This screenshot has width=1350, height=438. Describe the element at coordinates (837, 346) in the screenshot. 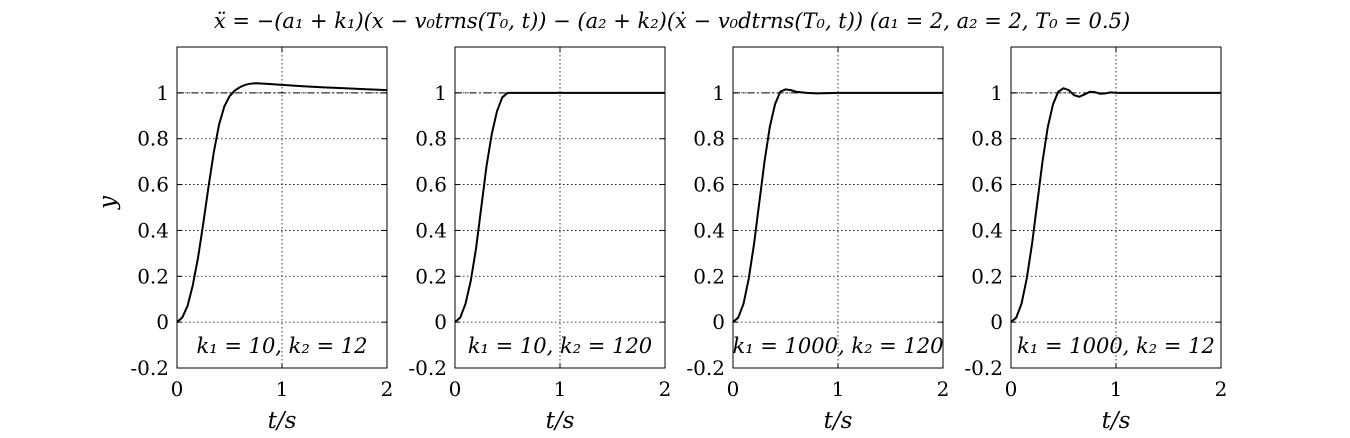

I see `parameter-annotation: k₁ = 1000, k₂ = 120` at that location.